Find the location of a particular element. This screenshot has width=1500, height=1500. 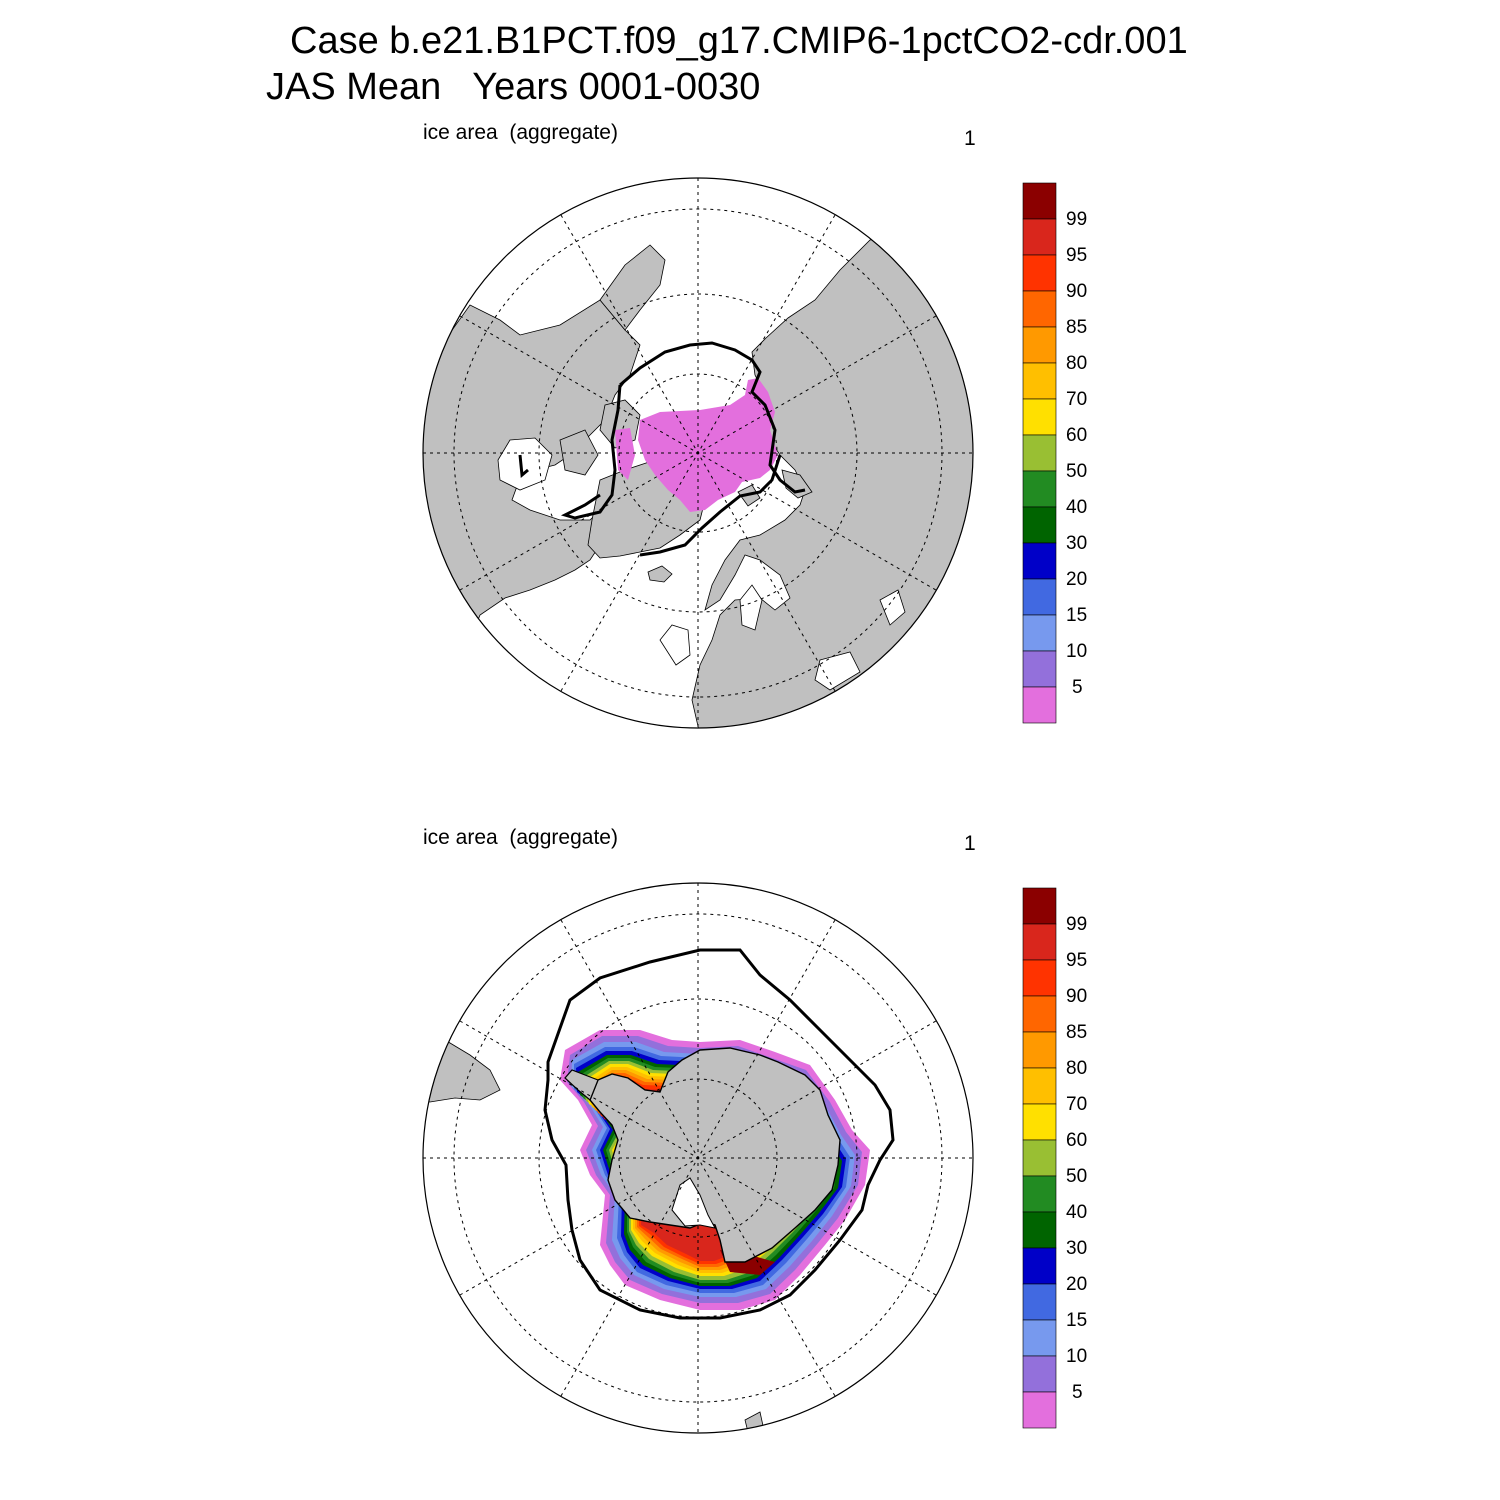

north-colorbar-label: 15 is located at coordinates (1077, 615).